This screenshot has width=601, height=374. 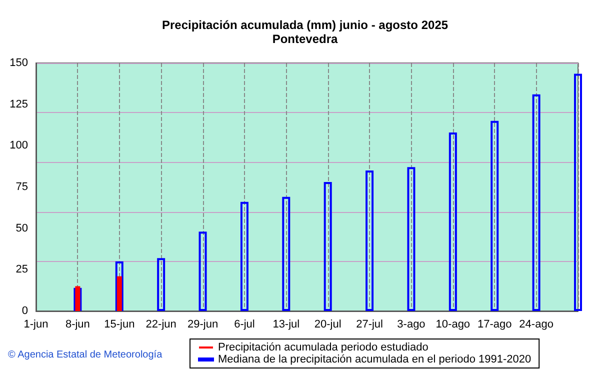 I want to click on y-tick-label: 25, so click(x=22, y=270).